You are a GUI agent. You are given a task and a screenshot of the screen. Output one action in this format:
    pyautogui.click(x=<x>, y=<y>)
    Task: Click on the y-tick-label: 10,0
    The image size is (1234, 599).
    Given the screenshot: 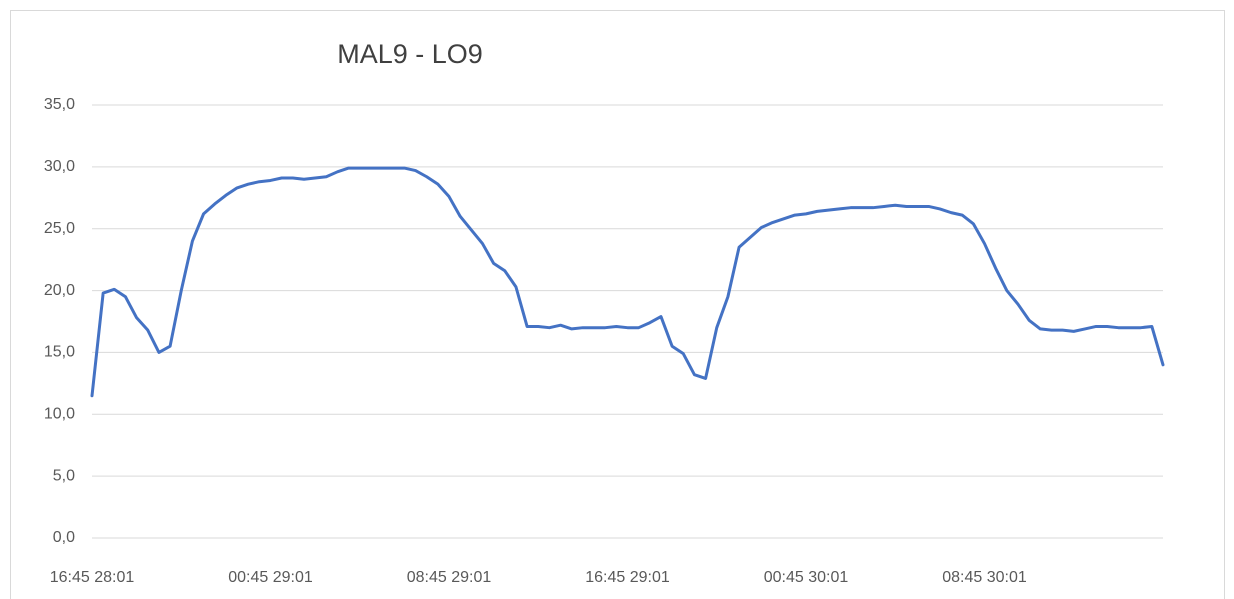 What is the action you would take?
    pyautogui.click(x=59, y=414)
    